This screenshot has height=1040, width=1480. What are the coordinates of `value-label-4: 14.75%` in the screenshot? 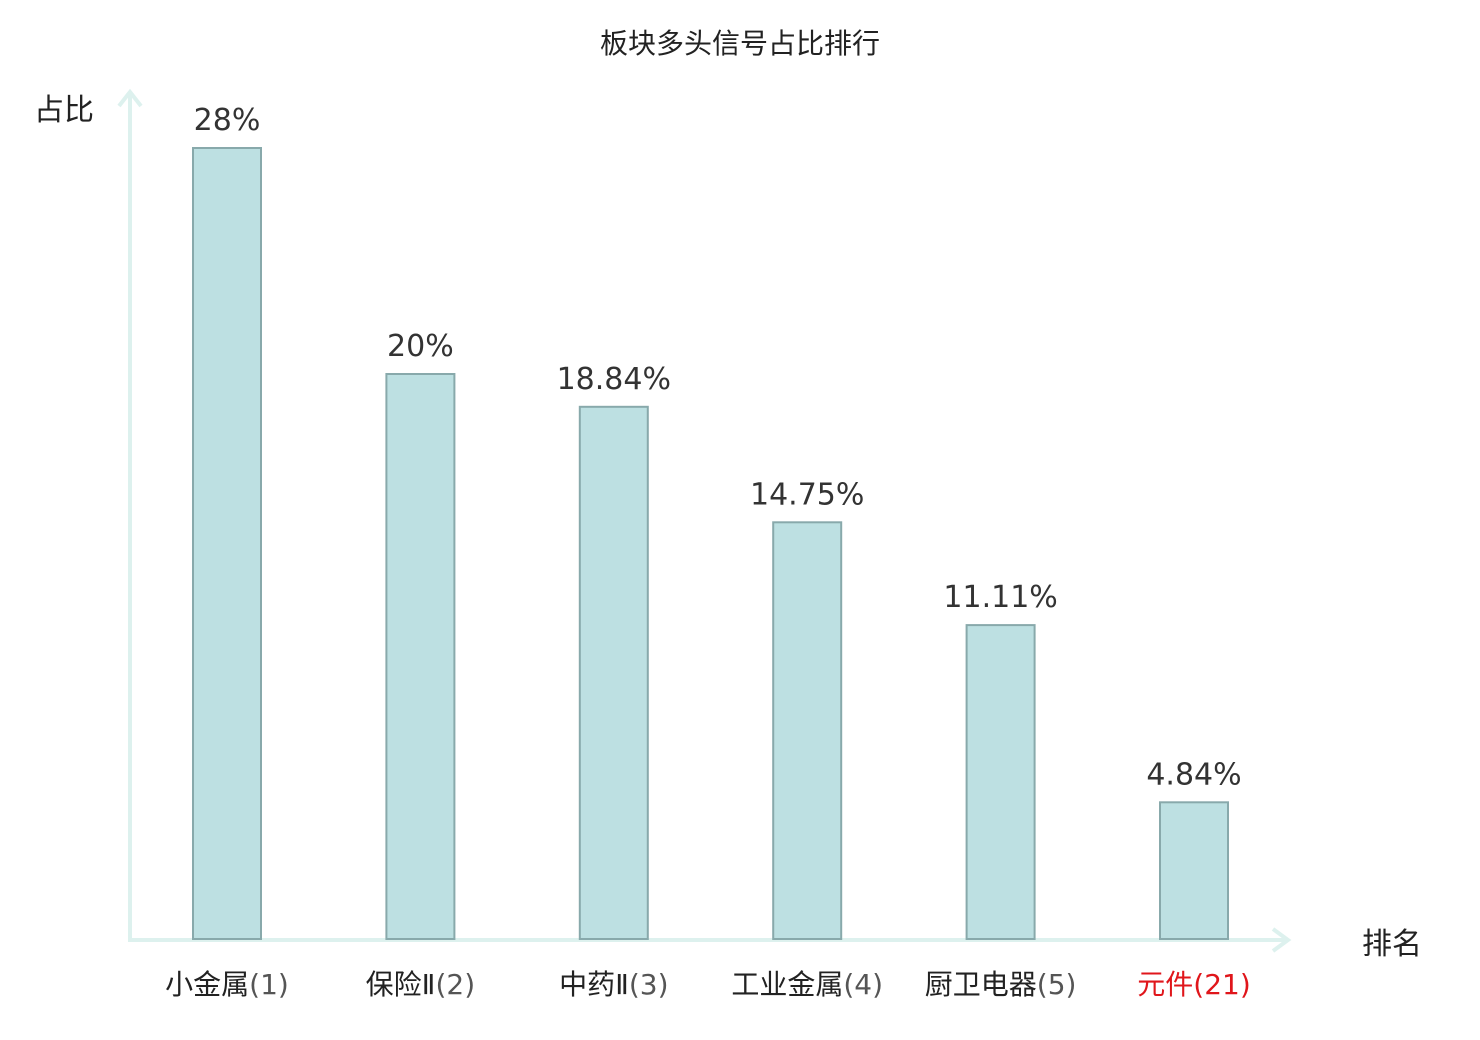 It's located at (807, 494).